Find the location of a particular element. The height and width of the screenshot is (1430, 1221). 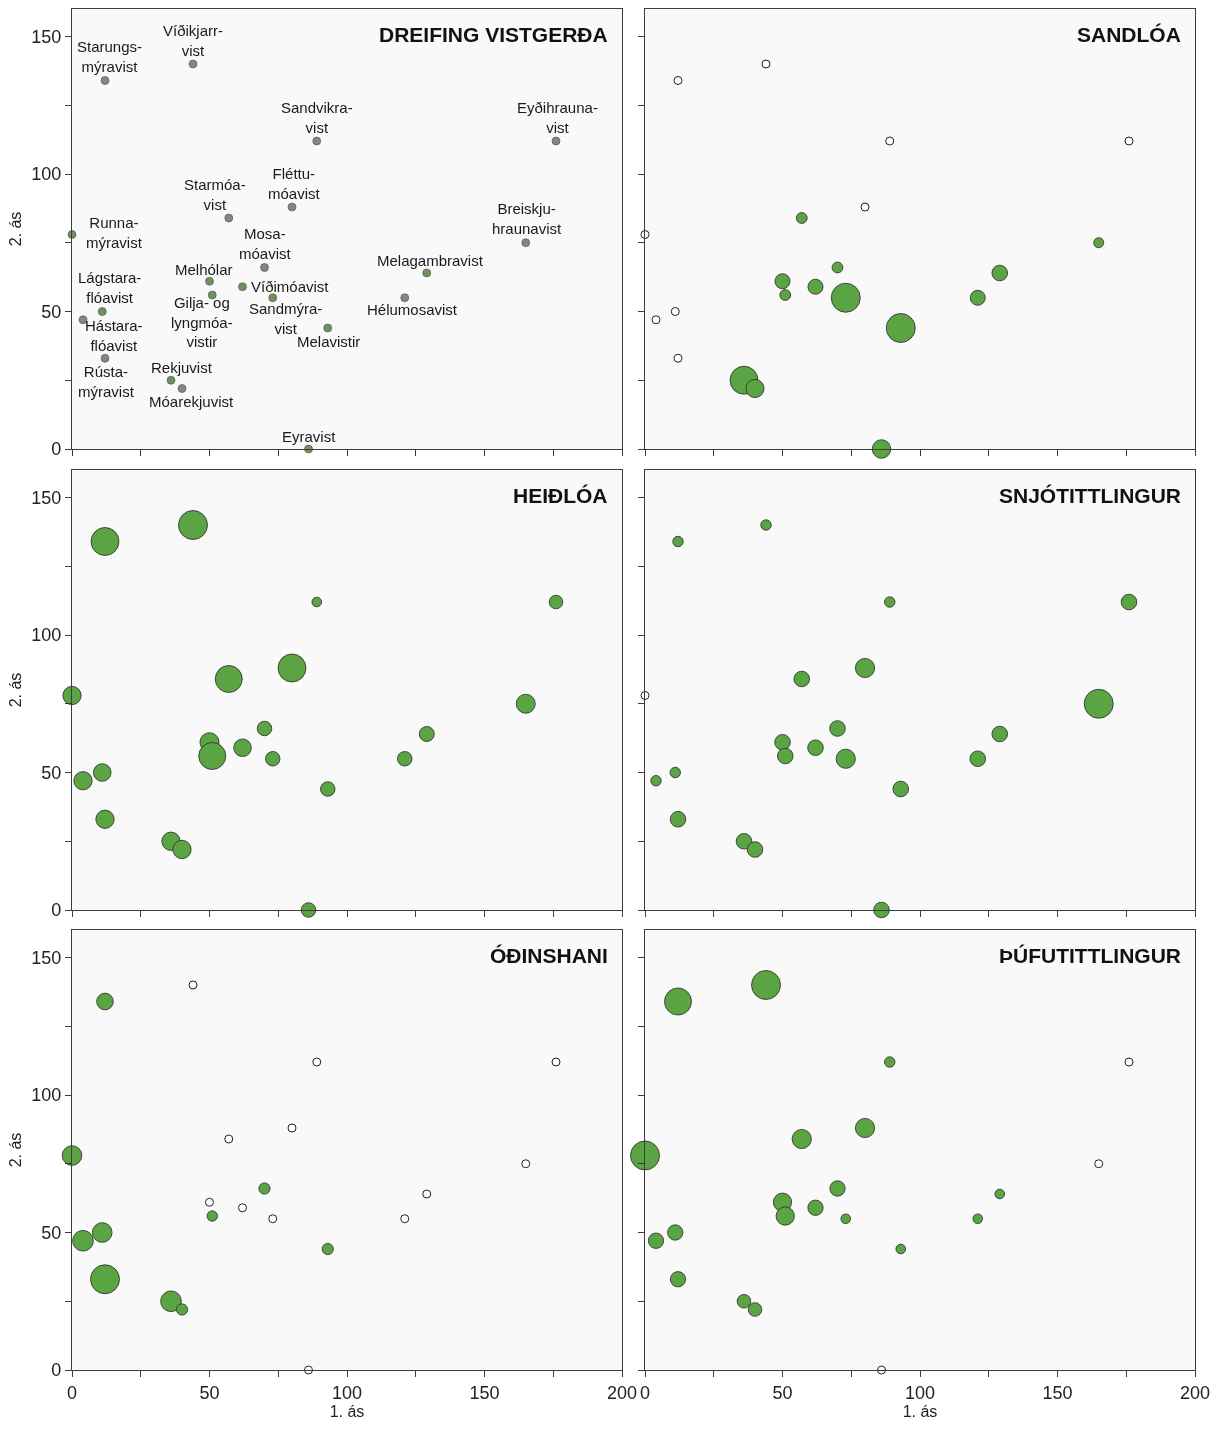

annotation: Lágstara- flóavist is located at coordinates (110, 287).